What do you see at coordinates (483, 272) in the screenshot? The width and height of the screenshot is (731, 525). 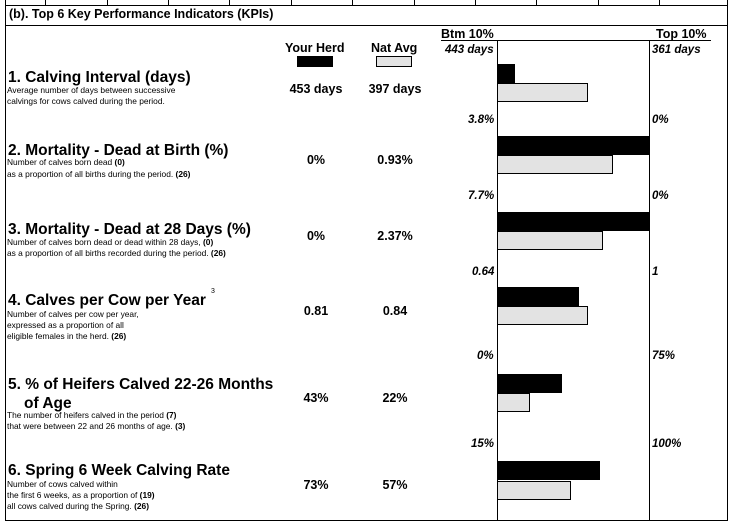 I see `btm-10-value: 0.64` at bounding box center [483, 272].